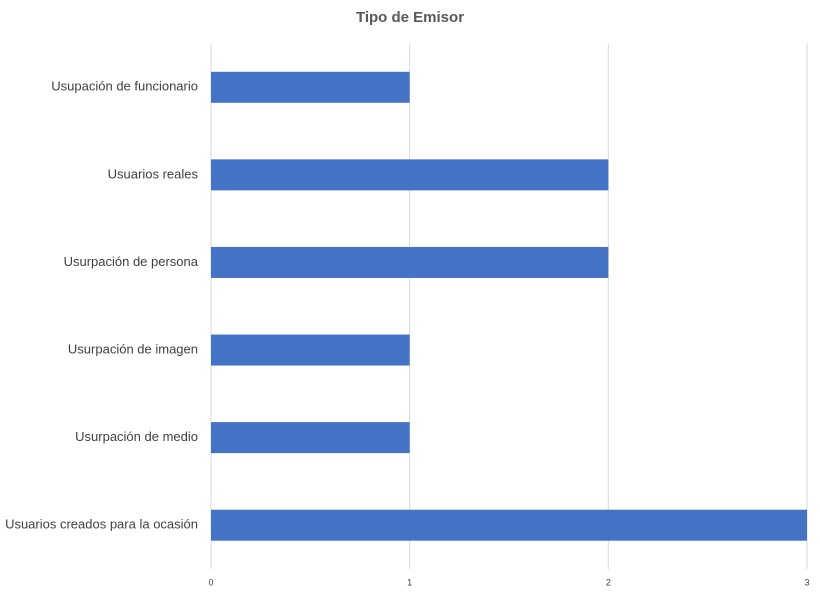  What do you see at coordinates (608, 582) in the screenshot?
I see `x-tick-label: 2` at bounding box center [608, 582].